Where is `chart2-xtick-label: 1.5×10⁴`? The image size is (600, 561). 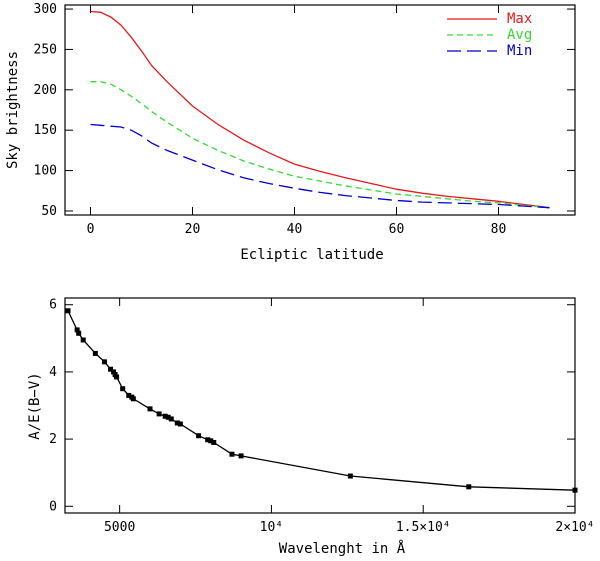 chart2-xtick-label: 1.5×10⁴ is located at coordinates (423, 527).